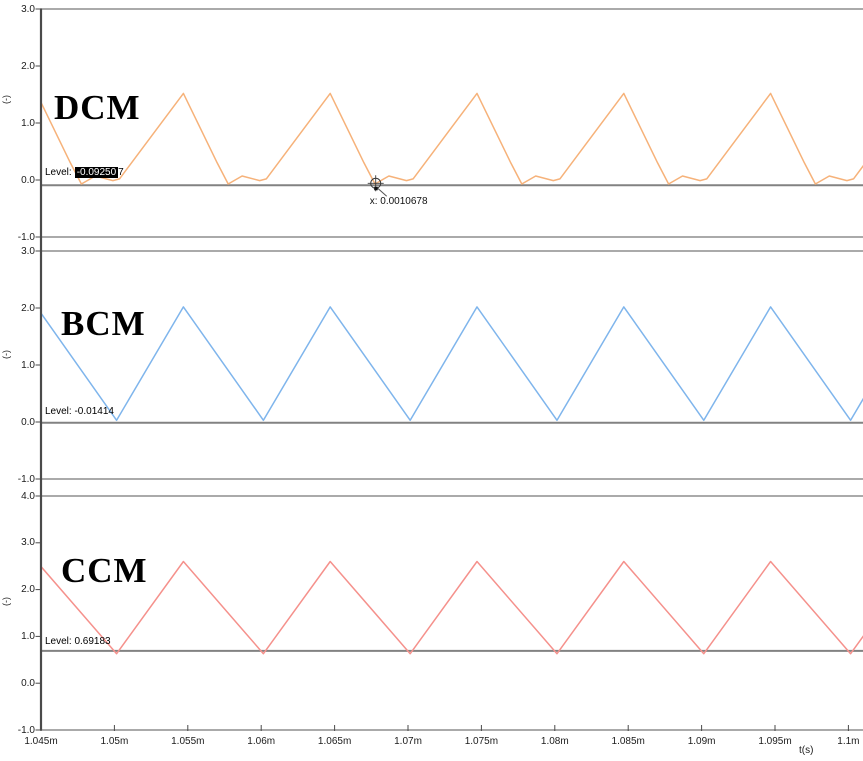  I want to click on level-readout-ccm: Level: 0.69183, so click(78, 642).